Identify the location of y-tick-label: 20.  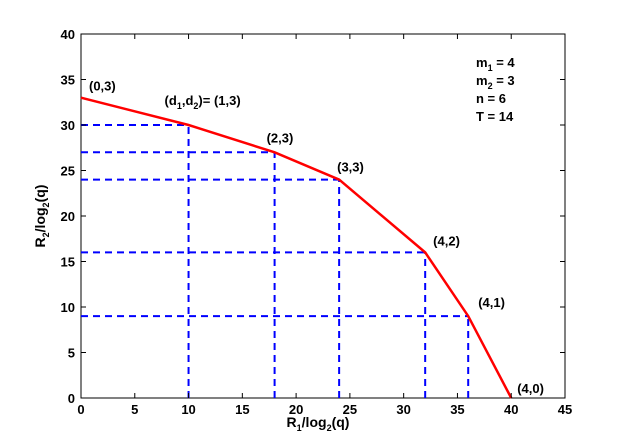
(68, 216).